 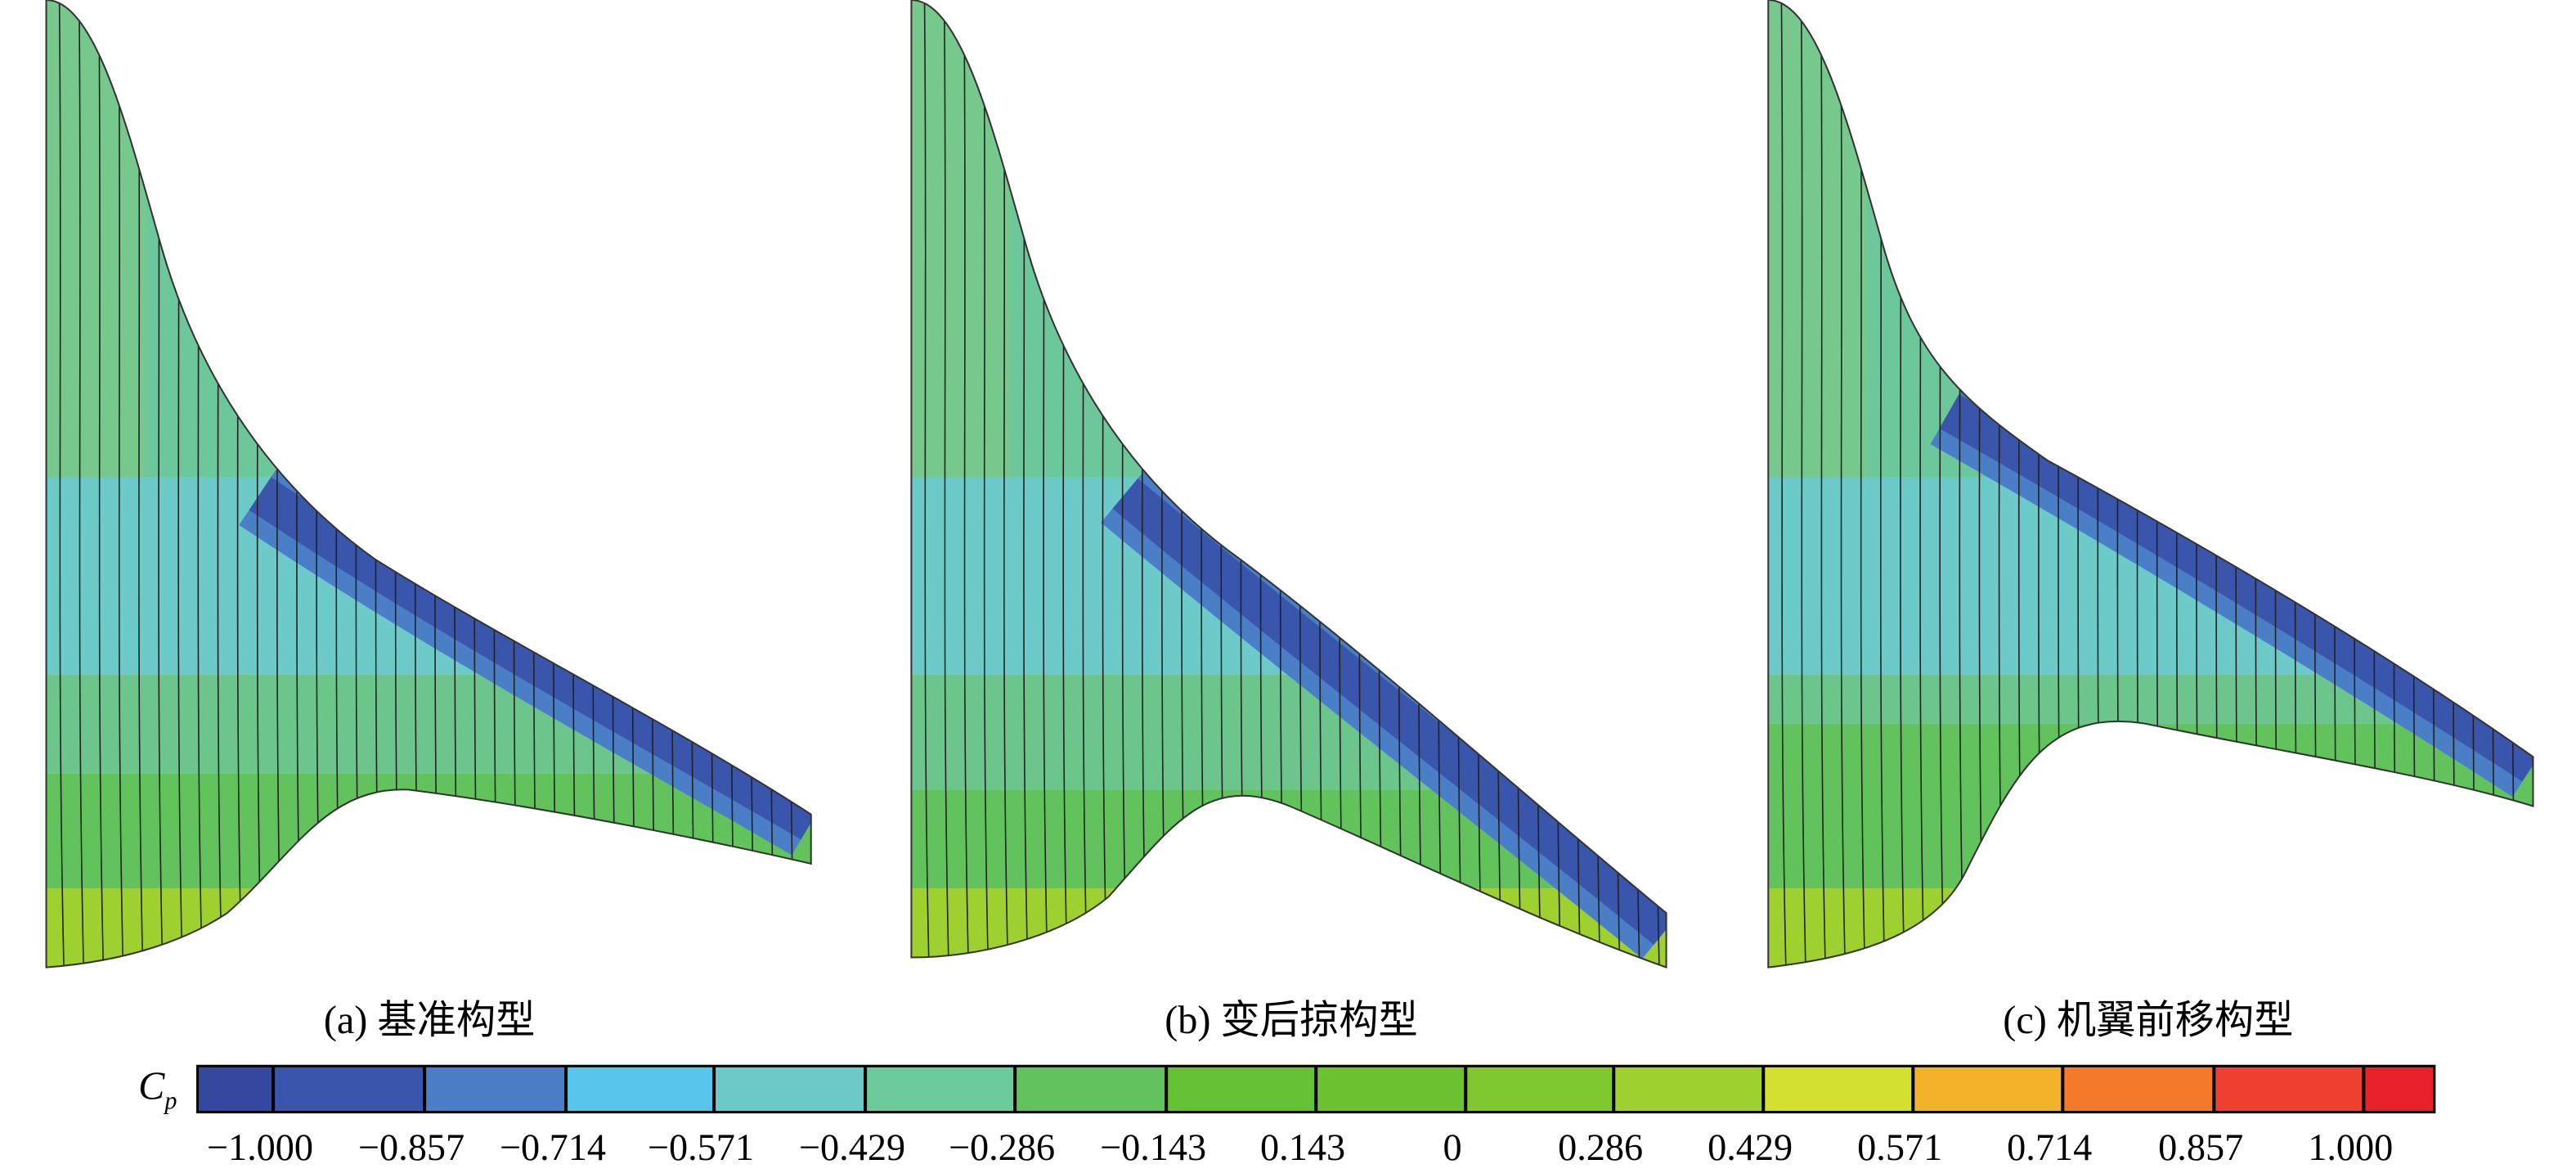 I want to click on colorbar-tick-label: 0, so click(x=1452, y=1148).